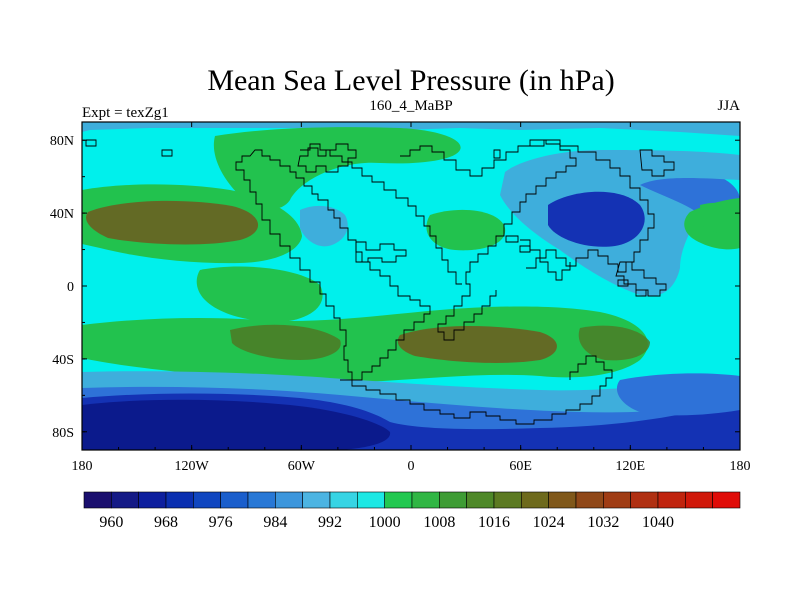 The image size is (800, 605). Describe the element at coordinates (324, 226) in the screenshot. I see `north-atlantic-blue` at that location.